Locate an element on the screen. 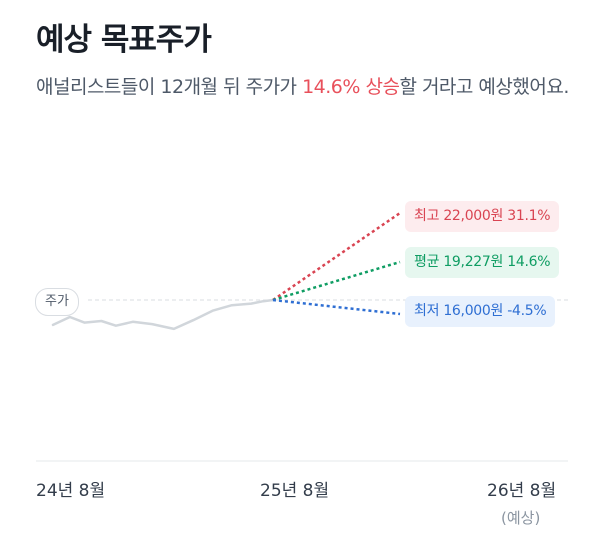 The height and width of the screenshot is (533, 600). x-tick-label: 25년 8월 is located at coordinates (295, 491).